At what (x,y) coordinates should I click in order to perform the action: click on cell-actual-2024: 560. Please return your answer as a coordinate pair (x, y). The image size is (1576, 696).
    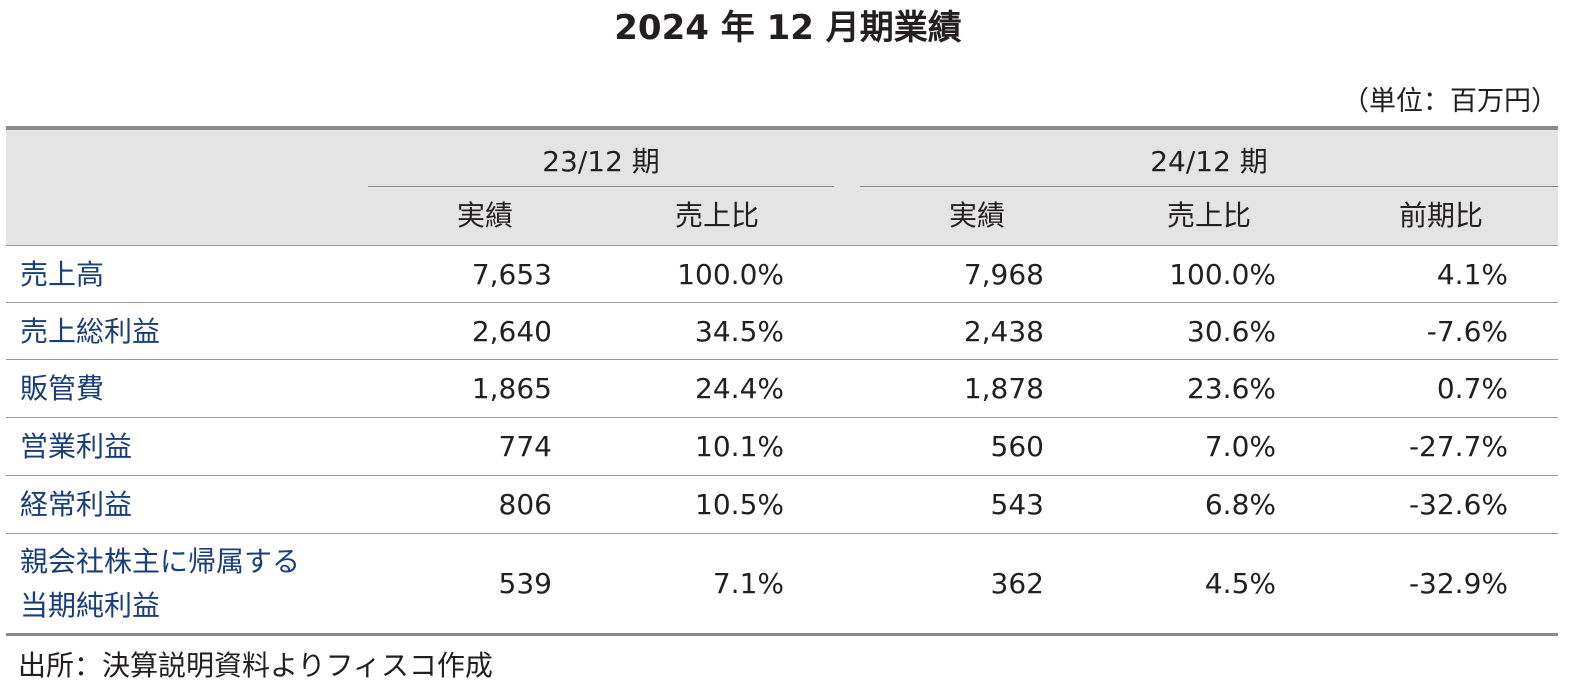
    Looking at the image, I should click on (1017, 446).